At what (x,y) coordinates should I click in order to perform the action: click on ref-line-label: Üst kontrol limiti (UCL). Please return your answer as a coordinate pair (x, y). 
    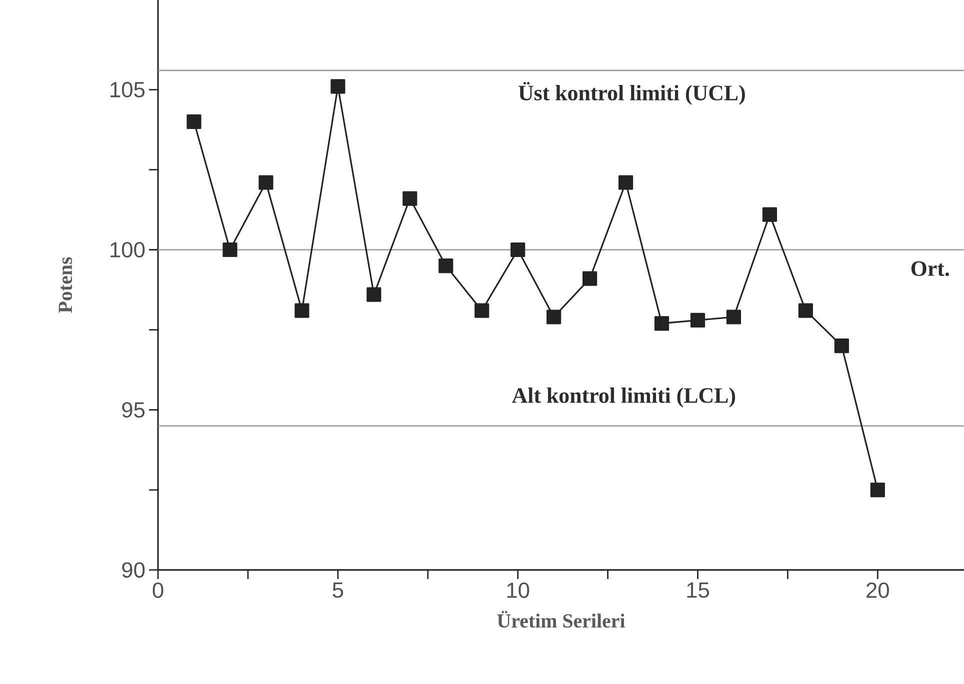
    Looking at the image, I should click on (631, 93).